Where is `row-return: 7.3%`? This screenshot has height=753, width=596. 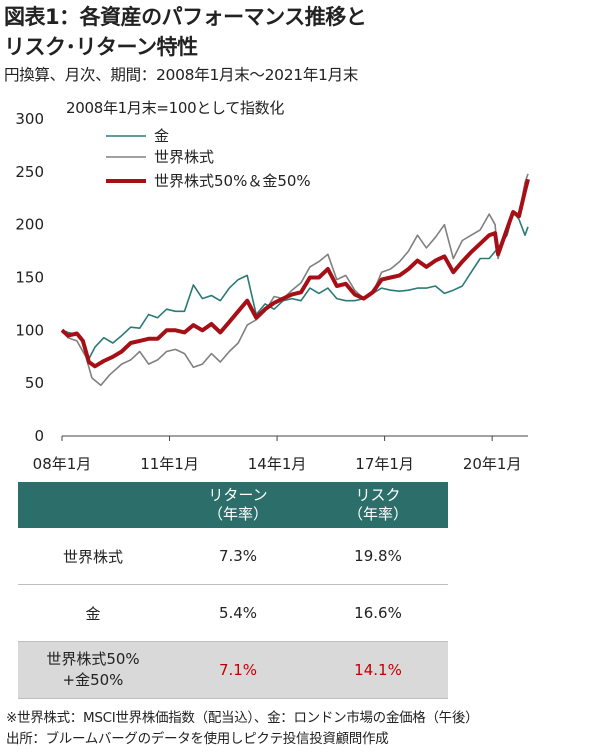 row-return: 7.3% is located at coordinates (238, 556).